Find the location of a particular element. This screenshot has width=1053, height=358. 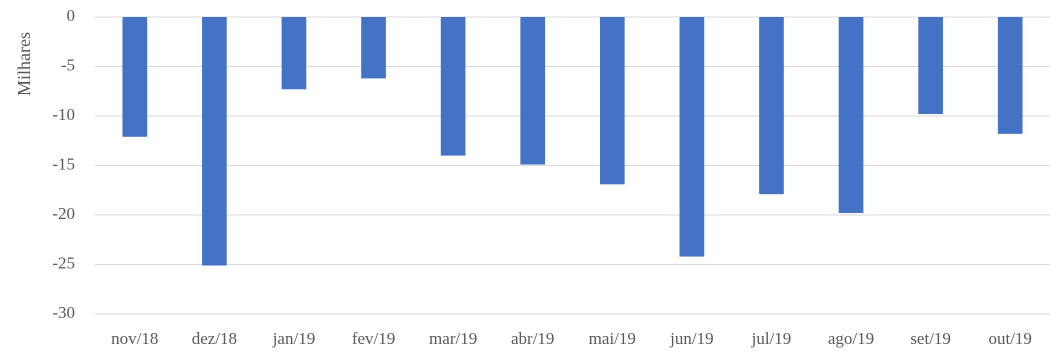

y-tick-label: -5 is located at coordinates (68, 64).